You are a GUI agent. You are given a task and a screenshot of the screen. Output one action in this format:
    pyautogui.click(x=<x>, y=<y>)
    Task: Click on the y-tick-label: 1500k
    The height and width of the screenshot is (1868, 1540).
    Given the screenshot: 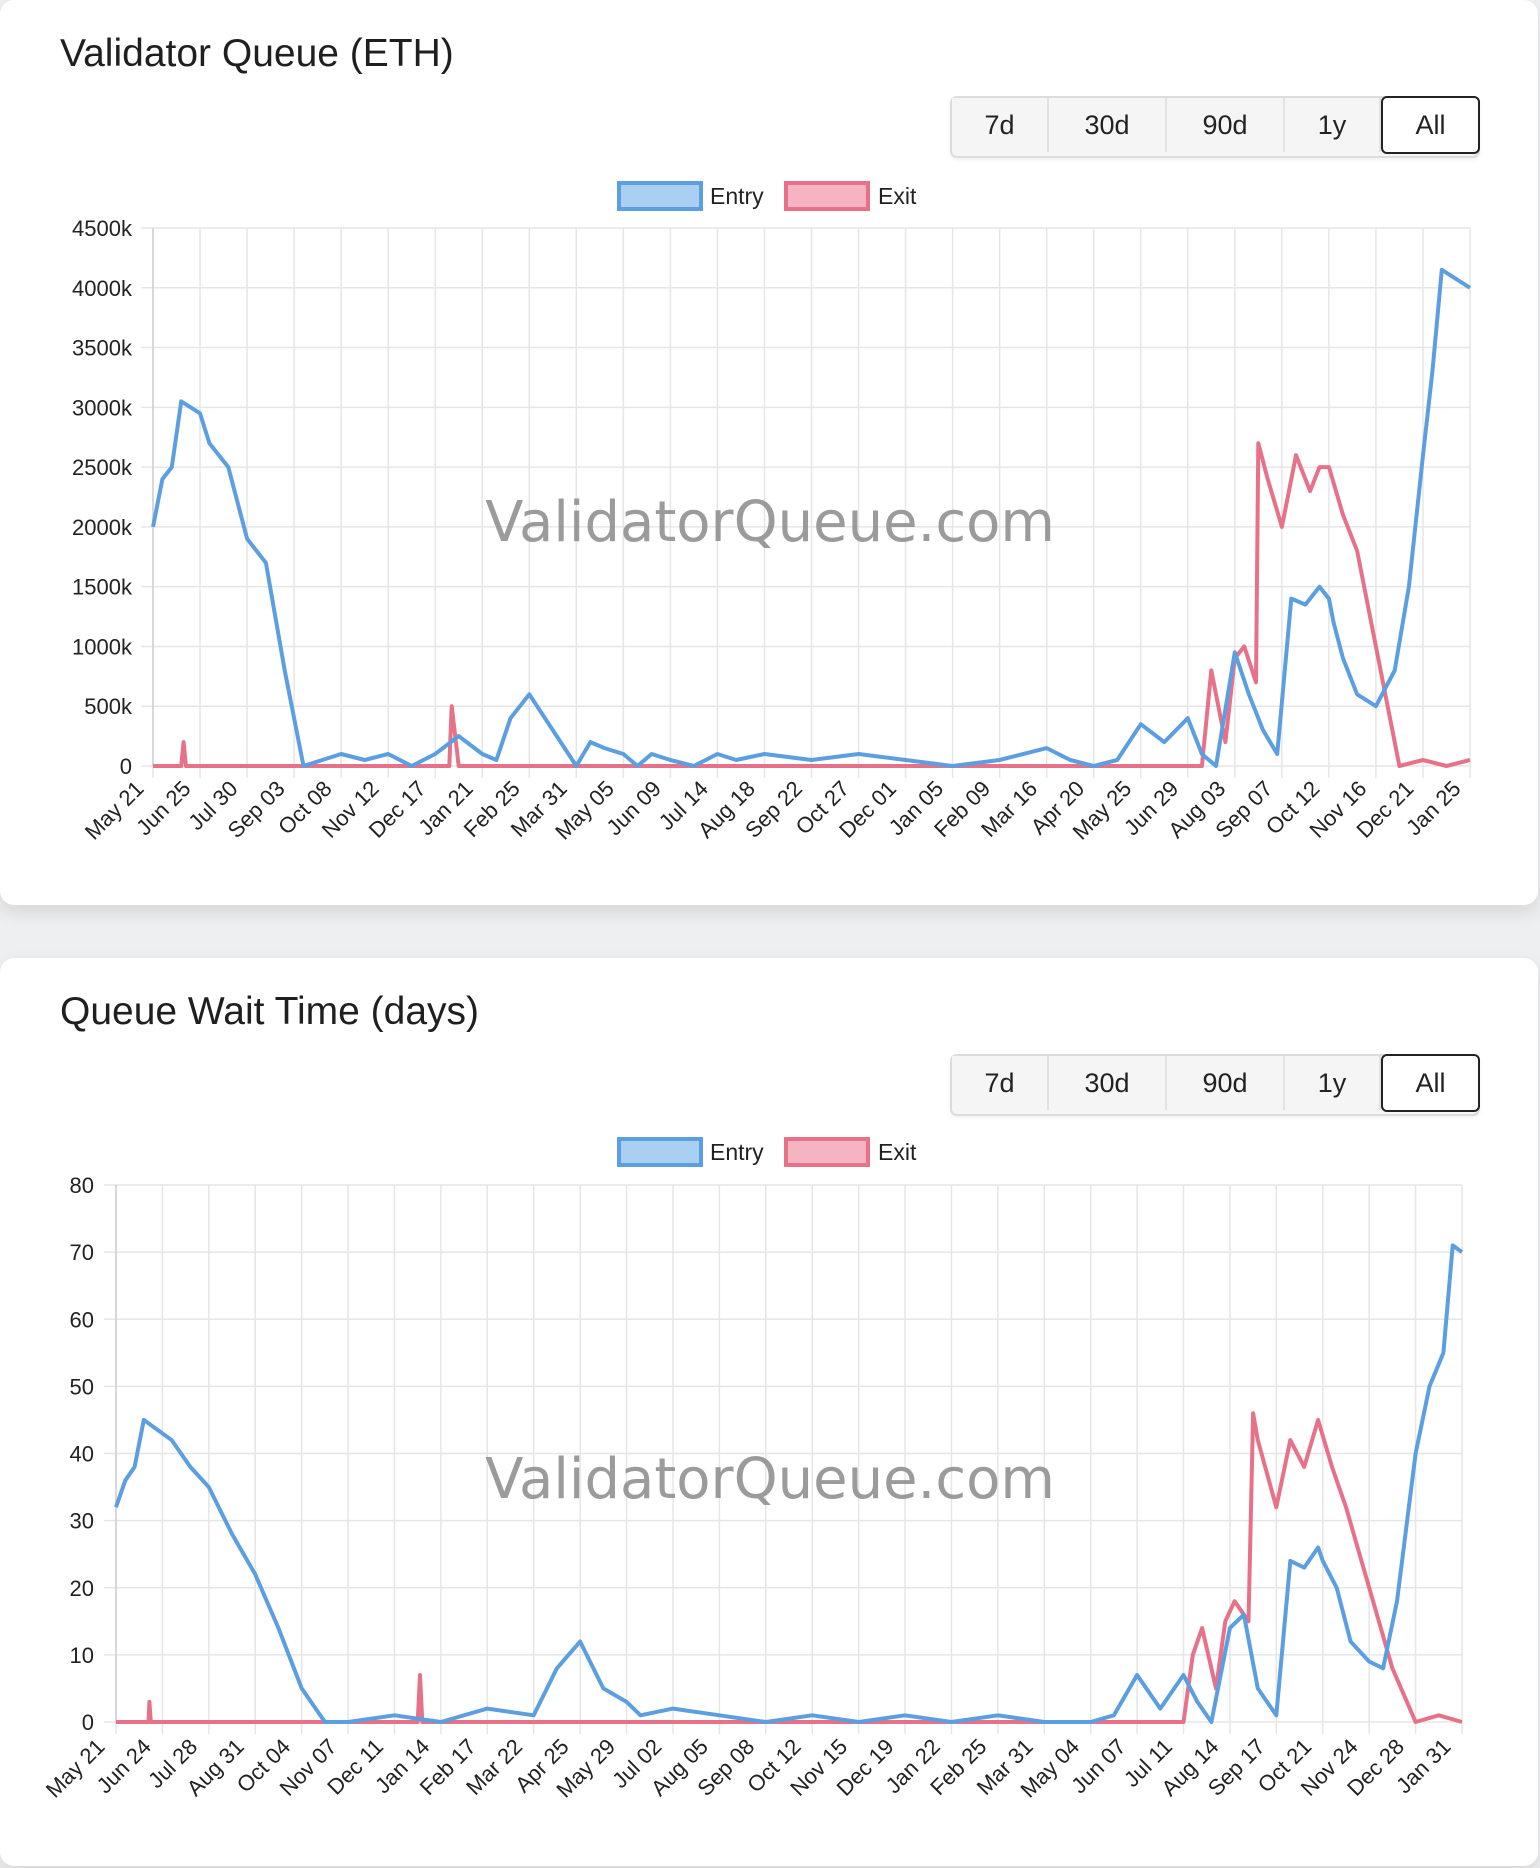 What is the action you would take?
    pyautogui.click(x=102, y=587)
    